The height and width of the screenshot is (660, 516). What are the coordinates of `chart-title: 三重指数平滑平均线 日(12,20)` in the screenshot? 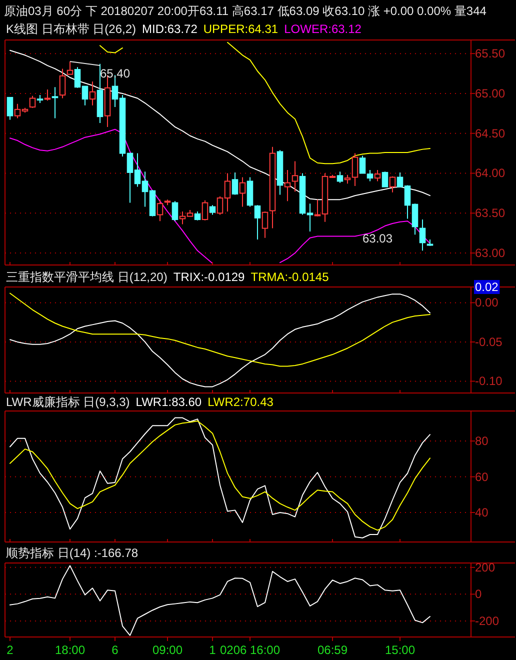 It's located at (87, 277).